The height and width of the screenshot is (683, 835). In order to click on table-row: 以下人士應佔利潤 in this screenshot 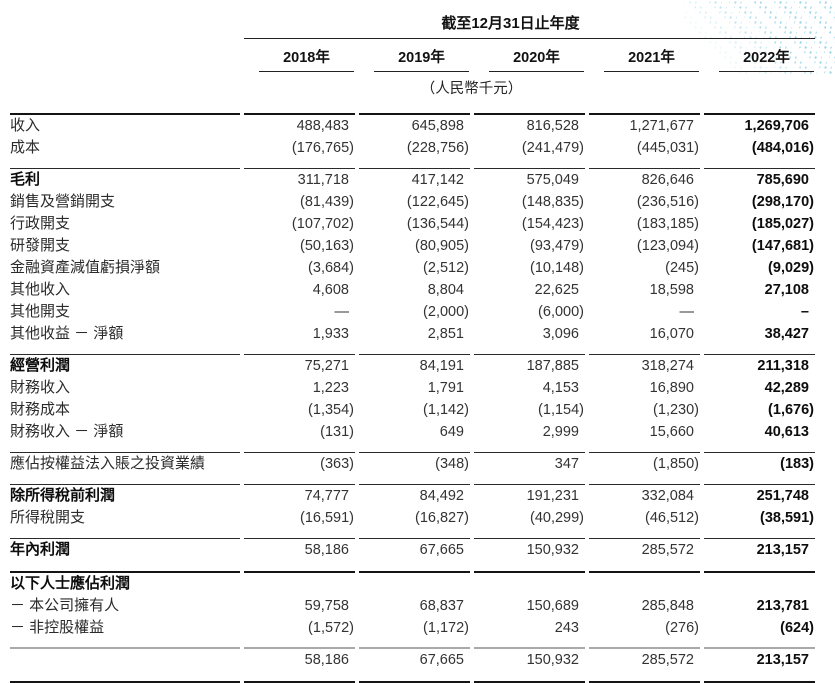, I will do `click(412, 584)`.